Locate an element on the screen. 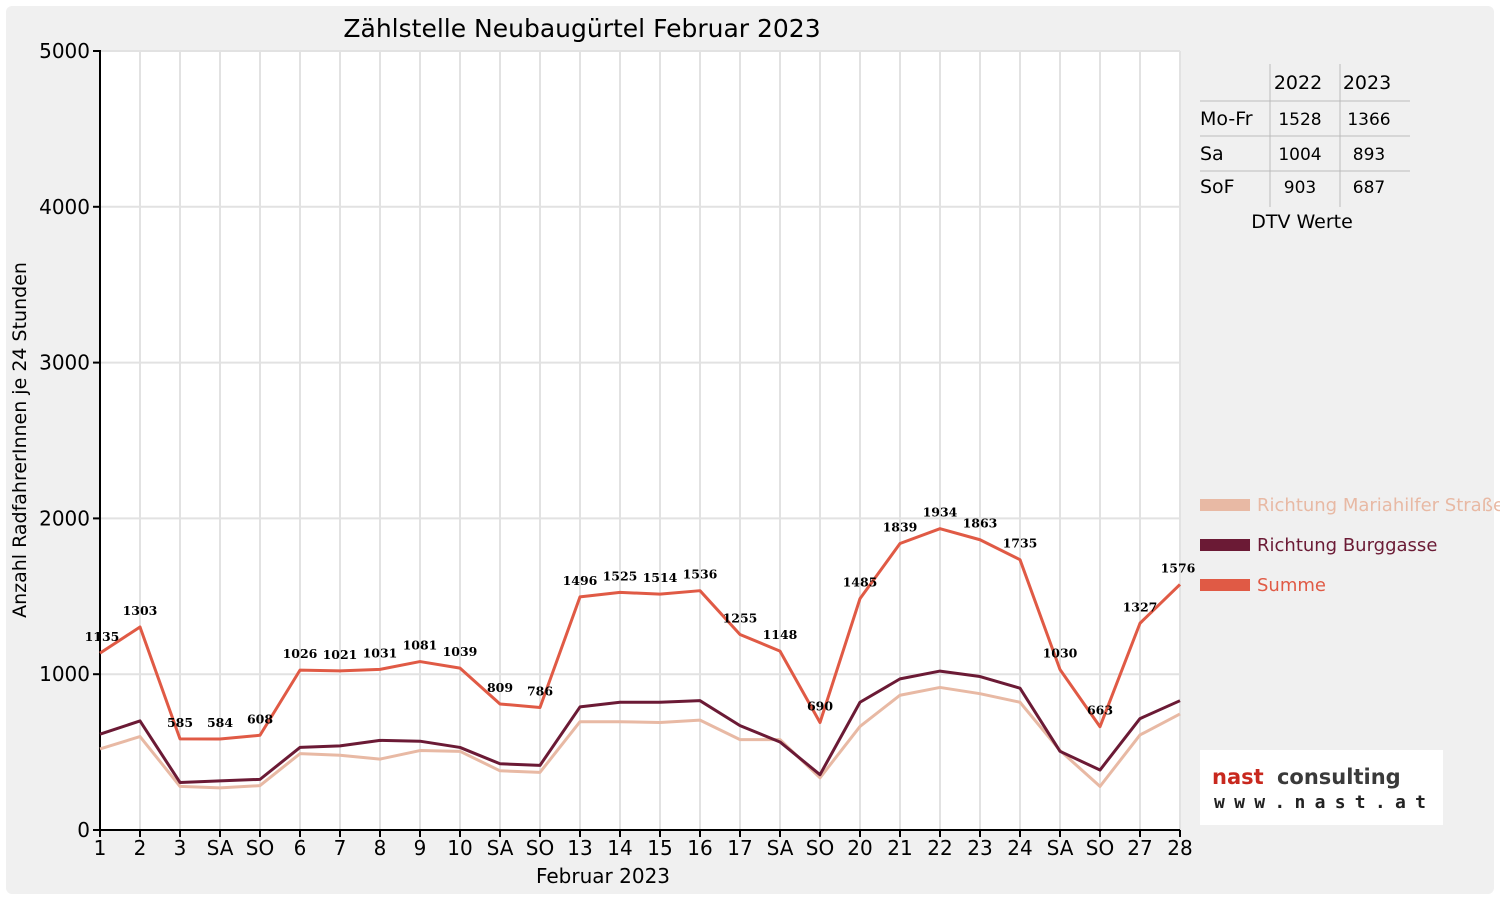 The image size is (1500, 900). x-tick-label: 22 is located at coordinates (939, 848).